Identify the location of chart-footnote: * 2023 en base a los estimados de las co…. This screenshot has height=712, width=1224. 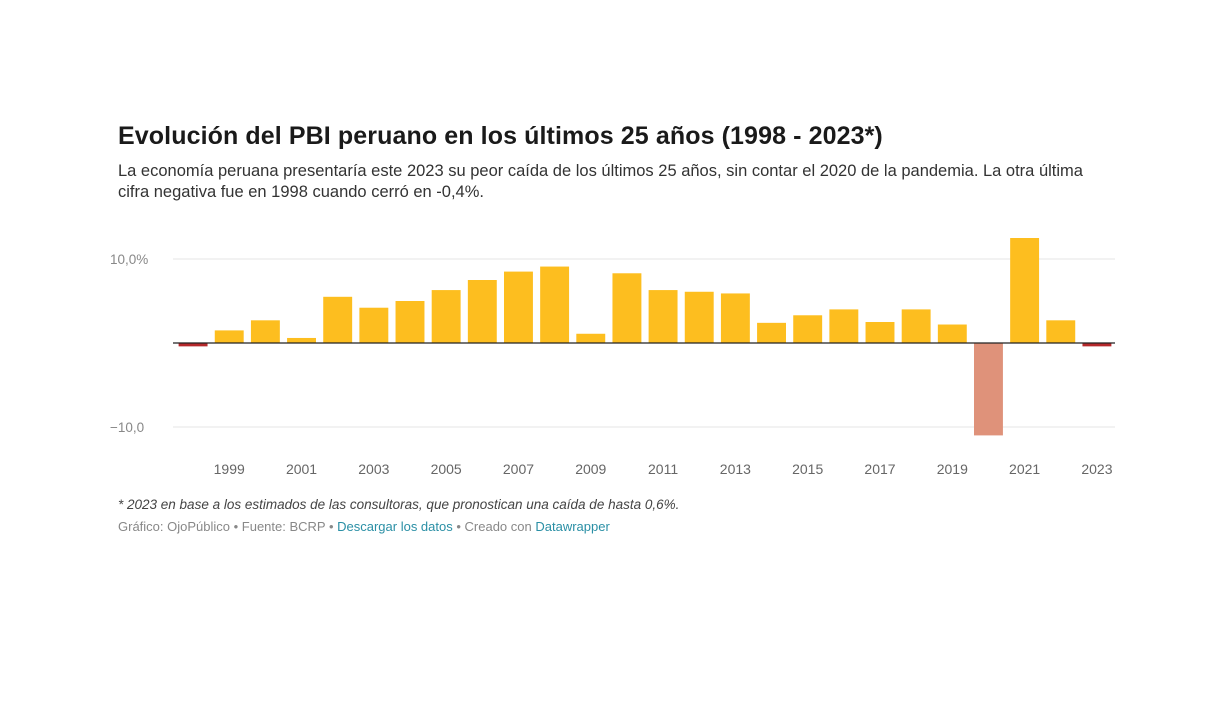
(399, 504).